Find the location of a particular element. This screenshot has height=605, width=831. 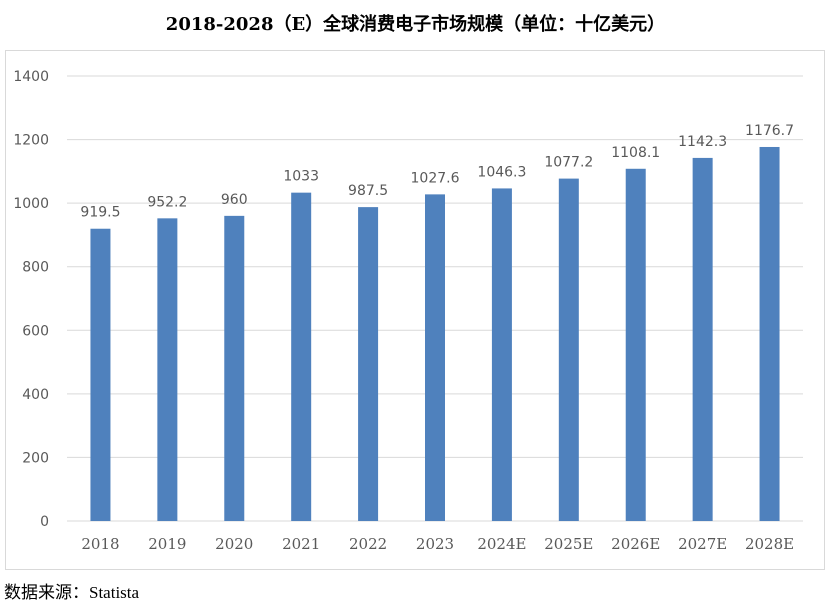

data-label: 952.2 is located at coordinates (167, 202).